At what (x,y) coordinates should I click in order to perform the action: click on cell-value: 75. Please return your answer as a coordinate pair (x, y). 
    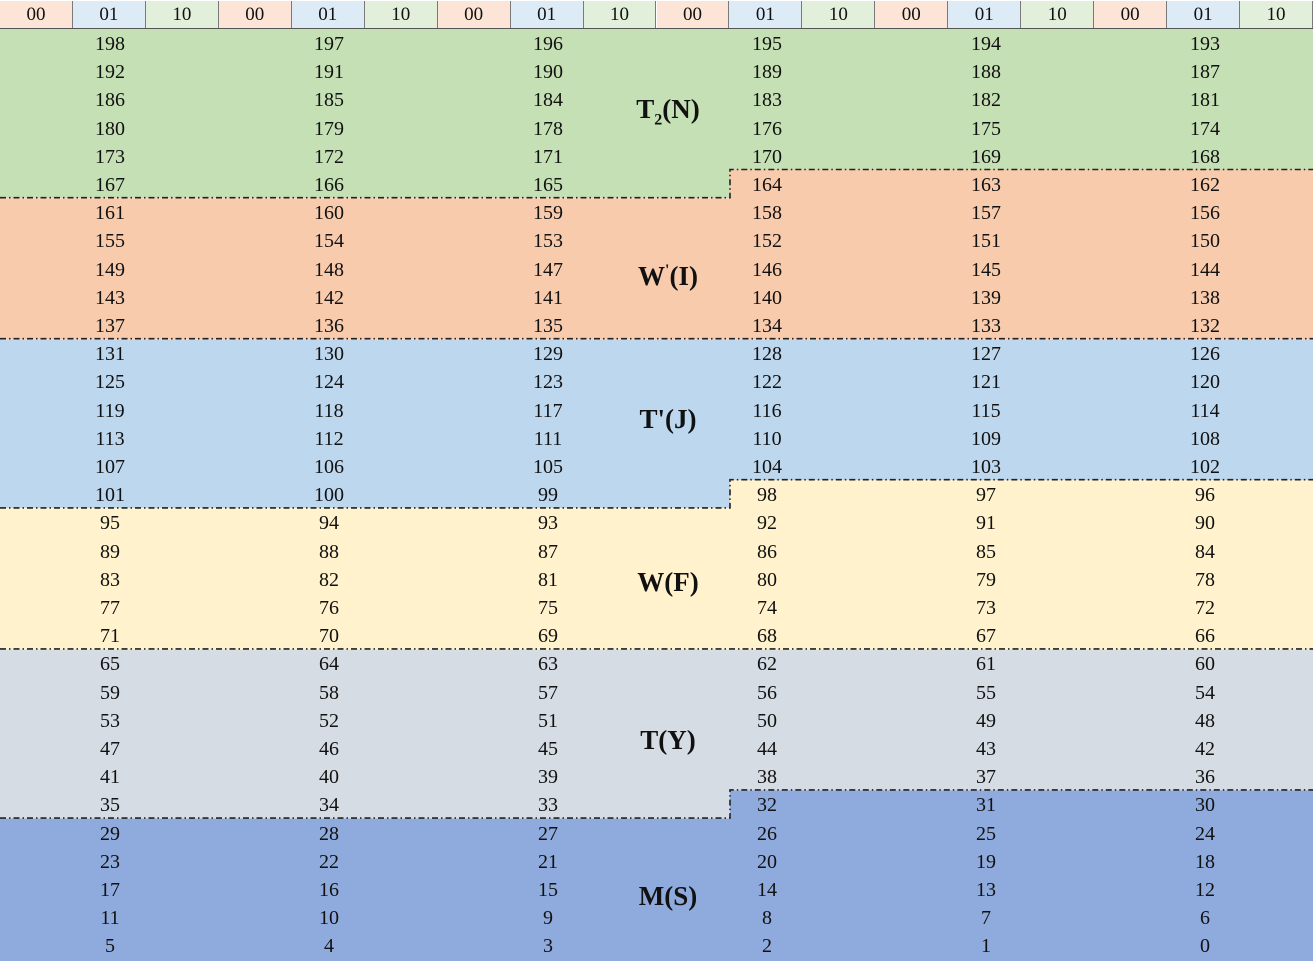
    Looking at the image, I should click on (548, 608).